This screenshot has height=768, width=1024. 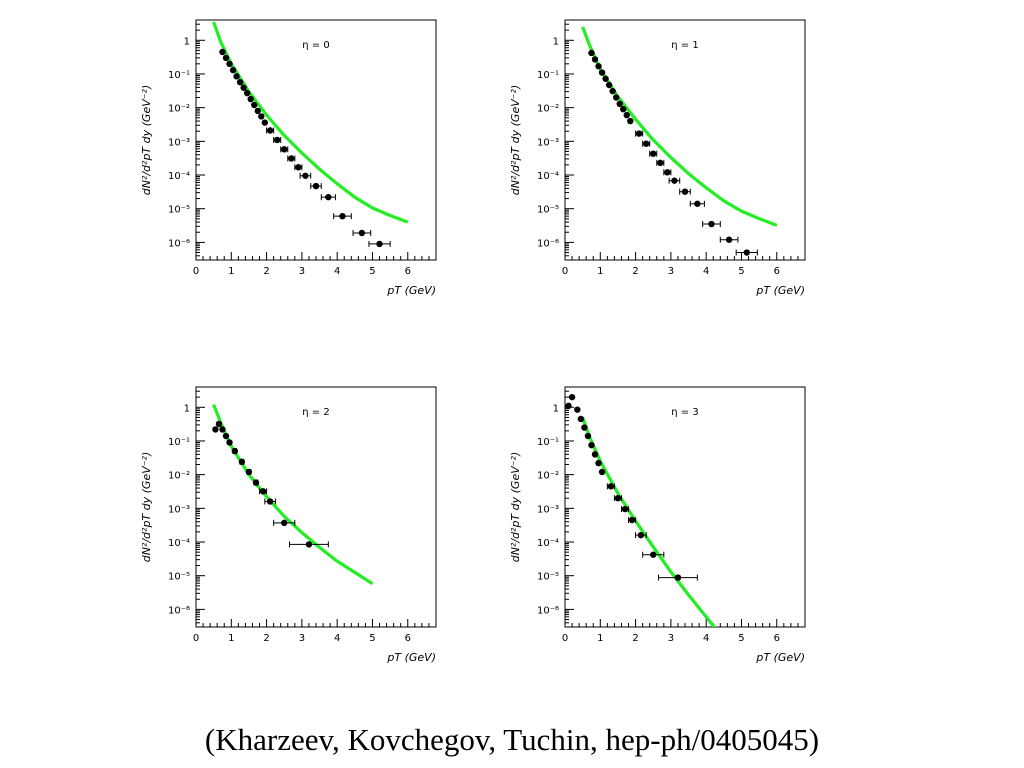 What do you see at coordinates (315, 45) in the screenshot?
I see `panel-title: η = 0` at bounding box center [315, 45].